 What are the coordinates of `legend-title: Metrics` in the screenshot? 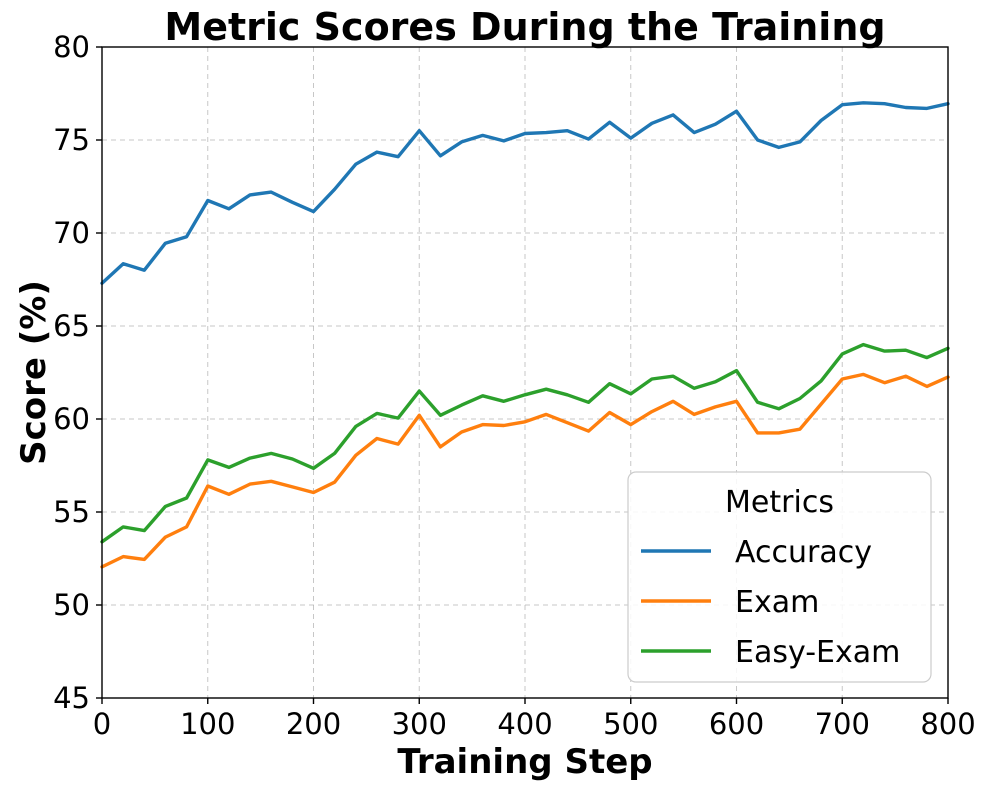 It's located at (779, 502).